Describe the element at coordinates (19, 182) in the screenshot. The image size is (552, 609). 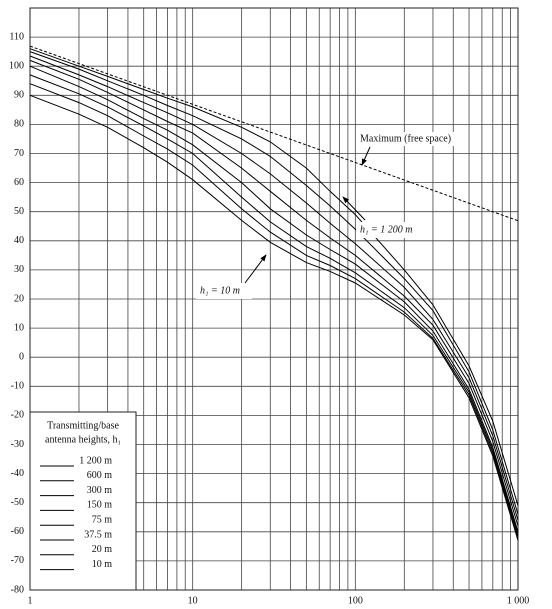
I see `y-tick-label: 60` at that location.